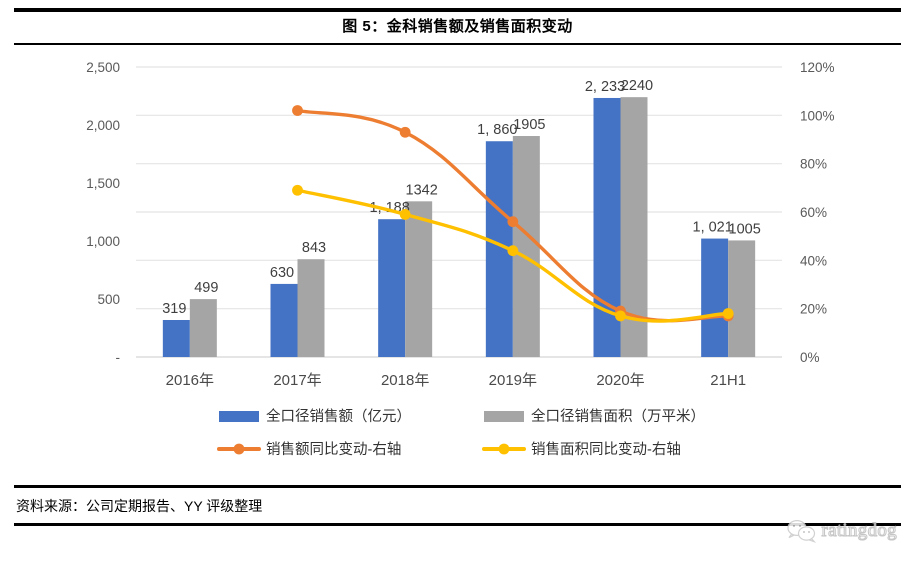 The height and width of the screenshot is (563, 915). I want to click on legend-item: 全口径销售额（亿元）, so click(315, 416).